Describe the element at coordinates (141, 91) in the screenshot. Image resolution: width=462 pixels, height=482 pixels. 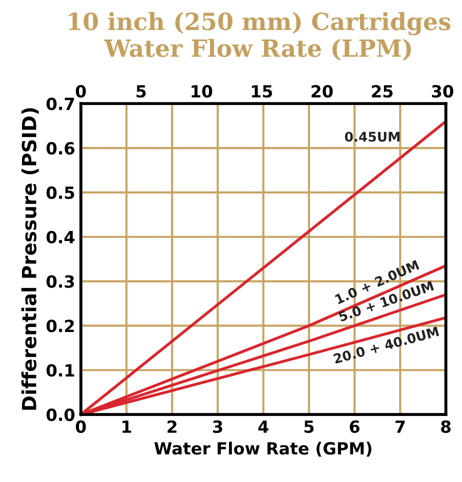
I see `x2-tick-label: 5` at that location.